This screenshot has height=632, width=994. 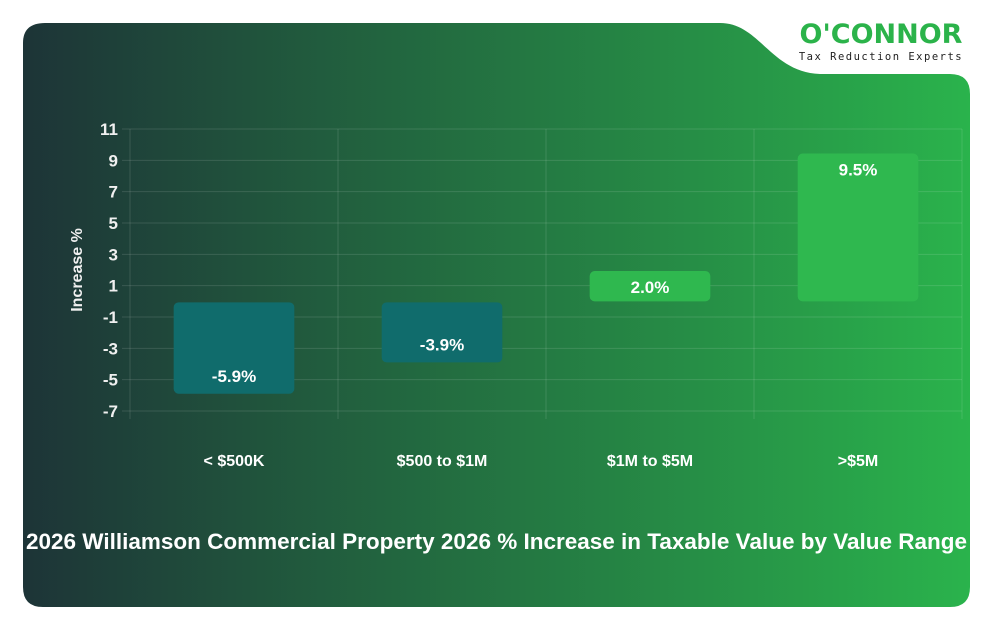 I want to click on y-axis-ticks: 11 9 7 5 3 1 -1 -3 -5 -7, so click(x=109, y=270).